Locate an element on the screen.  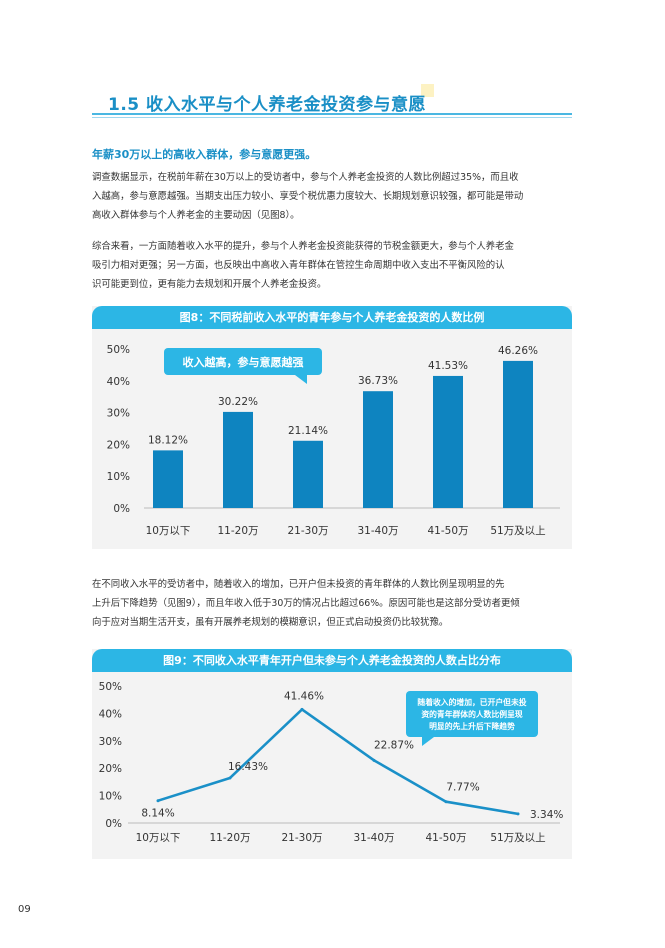
annotation-text: 收入越高，参与意愿越强 is located at coordinates (243, 362).